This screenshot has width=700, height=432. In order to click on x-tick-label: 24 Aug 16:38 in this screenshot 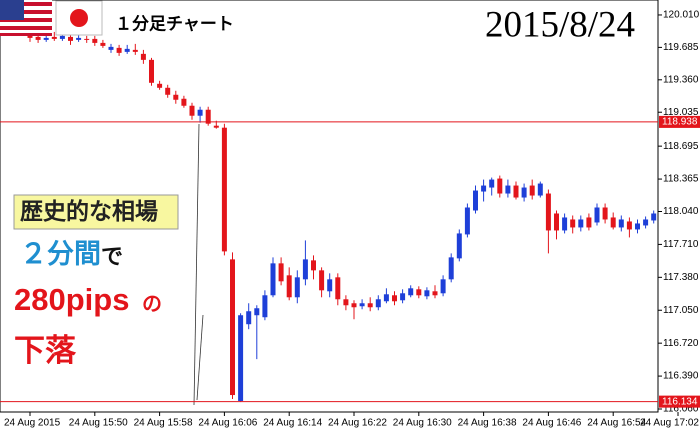, I will do `click(487, 423)`.